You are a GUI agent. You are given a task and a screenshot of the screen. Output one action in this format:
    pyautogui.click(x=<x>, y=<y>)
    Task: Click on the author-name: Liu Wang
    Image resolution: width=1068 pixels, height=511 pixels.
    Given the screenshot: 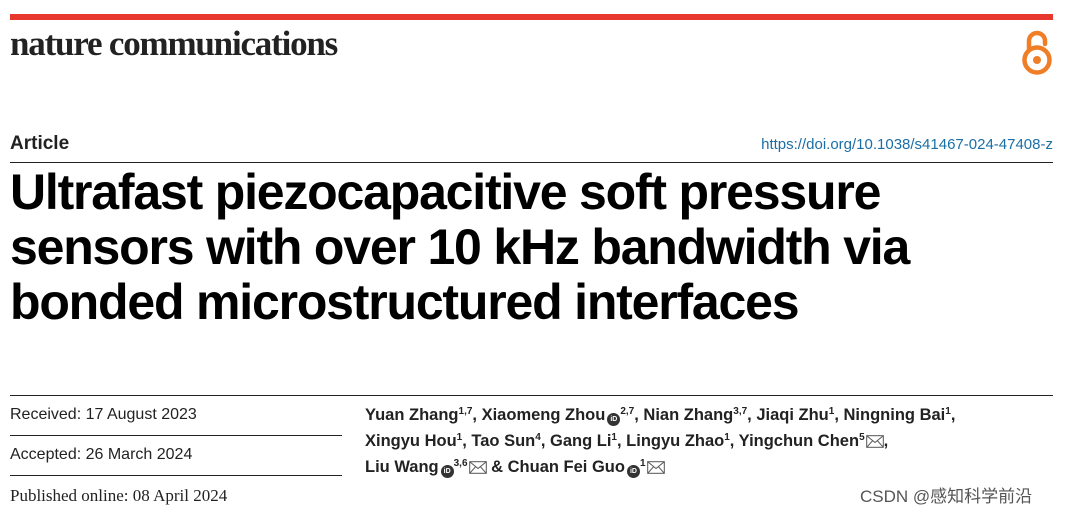 What is the action you would take?
    pyautogui.click(x=402, y=467)
    